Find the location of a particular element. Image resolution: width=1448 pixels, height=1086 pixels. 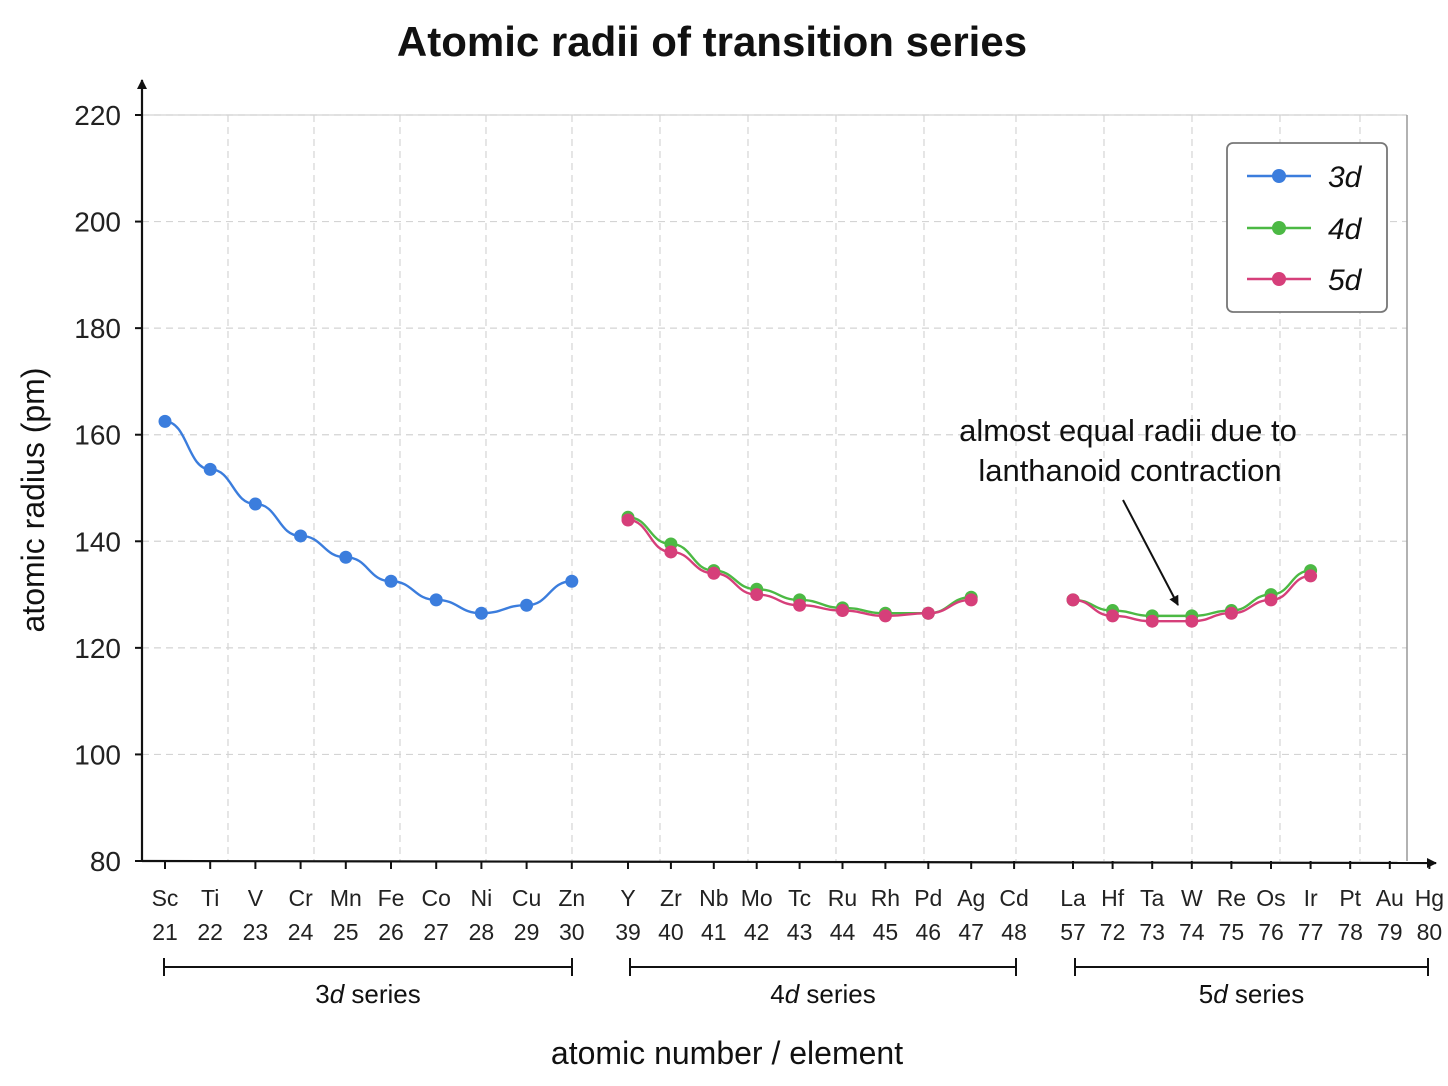

data-point-5d-Rh is located at coordinates (885, 616).